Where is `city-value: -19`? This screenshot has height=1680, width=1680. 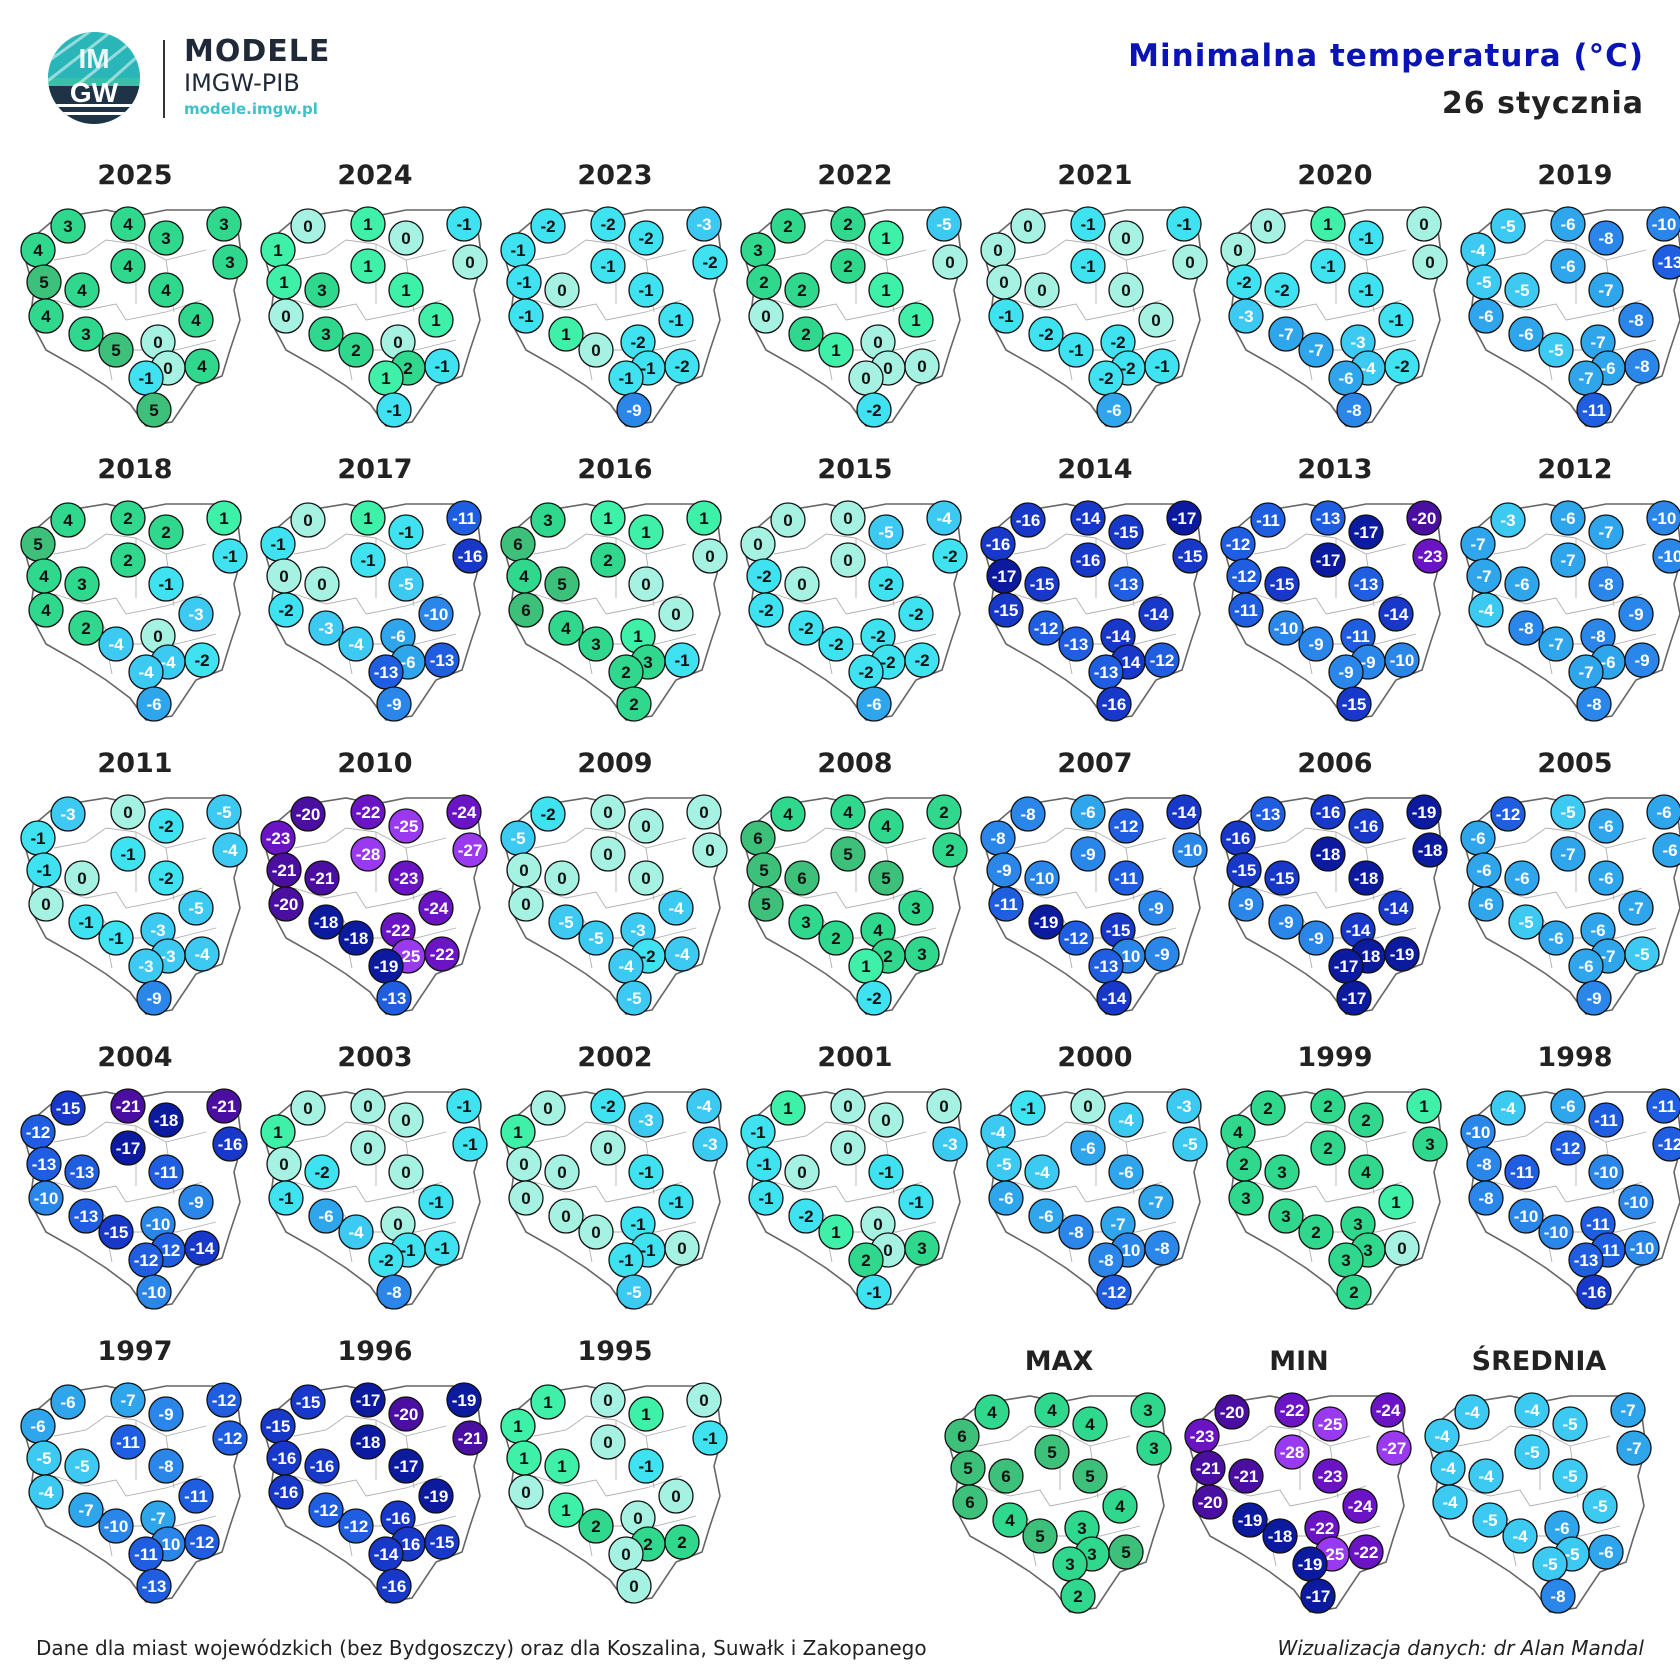 city-value: -19 is located at coordinates (1046, 922).